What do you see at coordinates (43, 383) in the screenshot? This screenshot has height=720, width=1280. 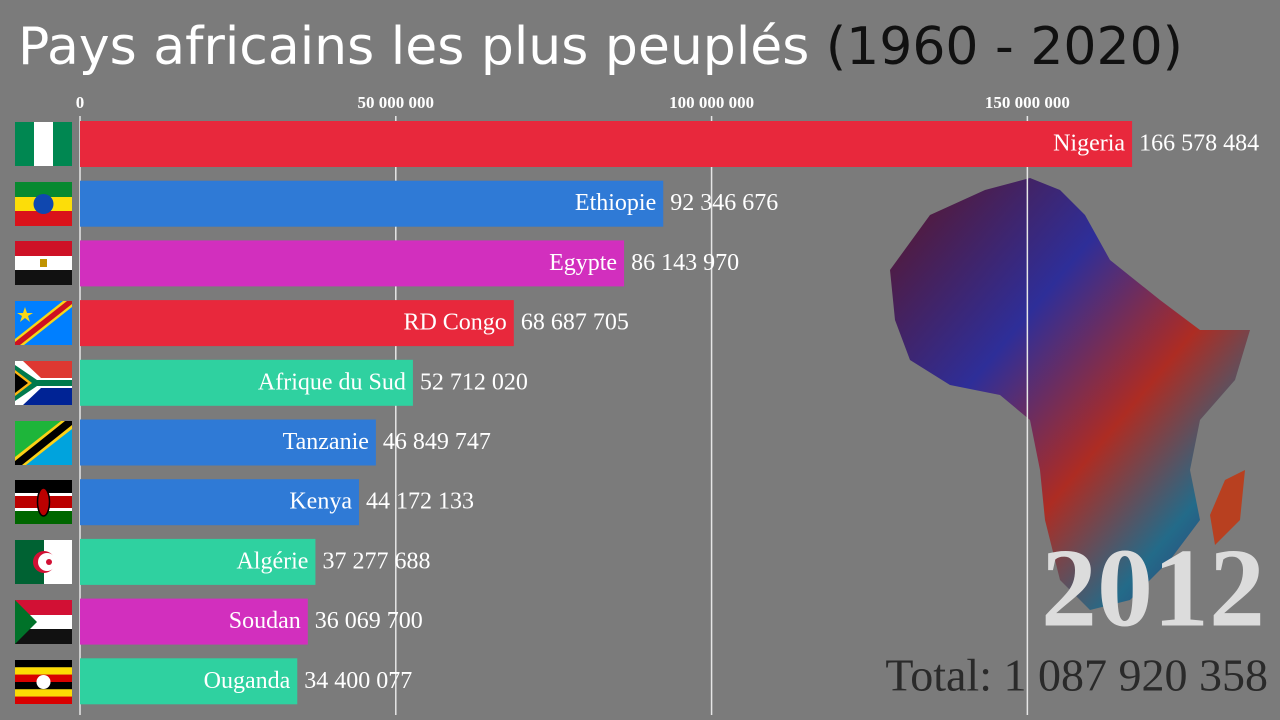 I see `flag-south-africa` at bounding box center [43, 383].